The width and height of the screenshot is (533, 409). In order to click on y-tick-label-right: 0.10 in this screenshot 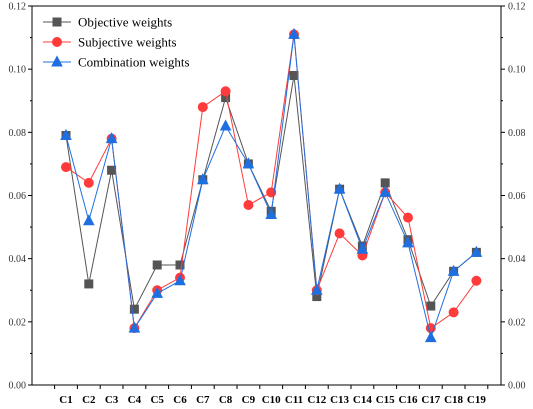, I will do `click(517, 70)`.